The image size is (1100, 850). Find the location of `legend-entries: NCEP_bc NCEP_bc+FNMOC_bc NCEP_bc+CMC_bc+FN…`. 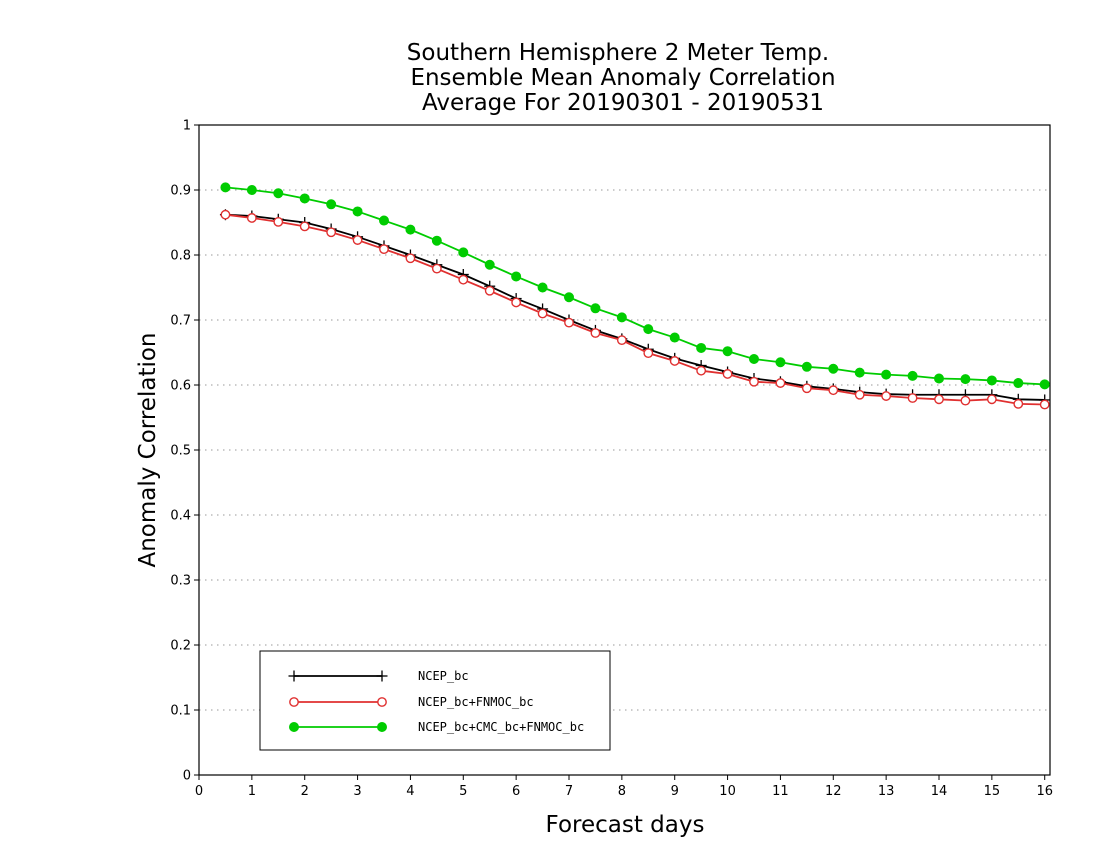

legend-entries: NCEP_bc NCEP_bc+FNMOC_bc NCEP_bc+CMC_bc+FN… is located at coordinates (436, 701).